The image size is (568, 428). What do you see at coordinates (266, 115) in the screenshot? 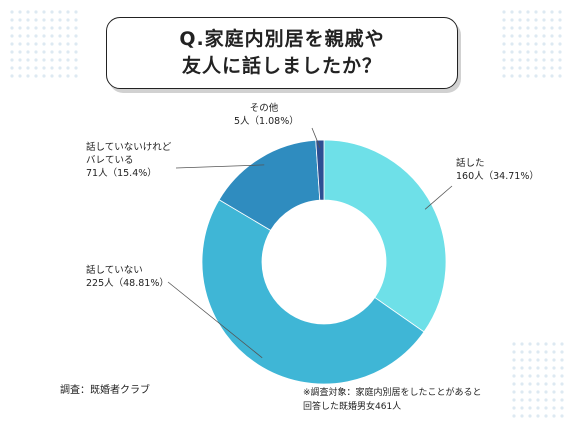
I see `label-other: その他 5人（1.08%）` at bounding box center [266, 115].